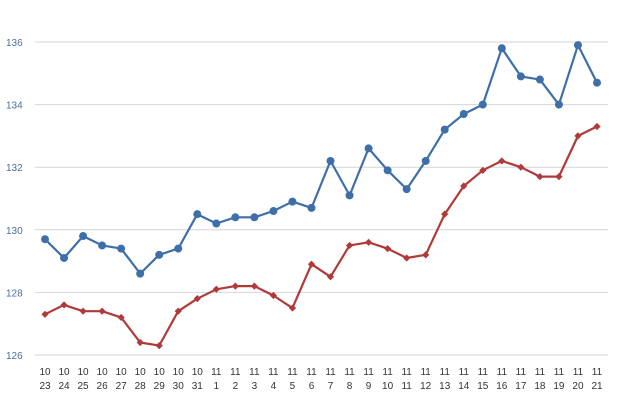  I want to click on x-tick-label-day: 4, so click(274, 386).